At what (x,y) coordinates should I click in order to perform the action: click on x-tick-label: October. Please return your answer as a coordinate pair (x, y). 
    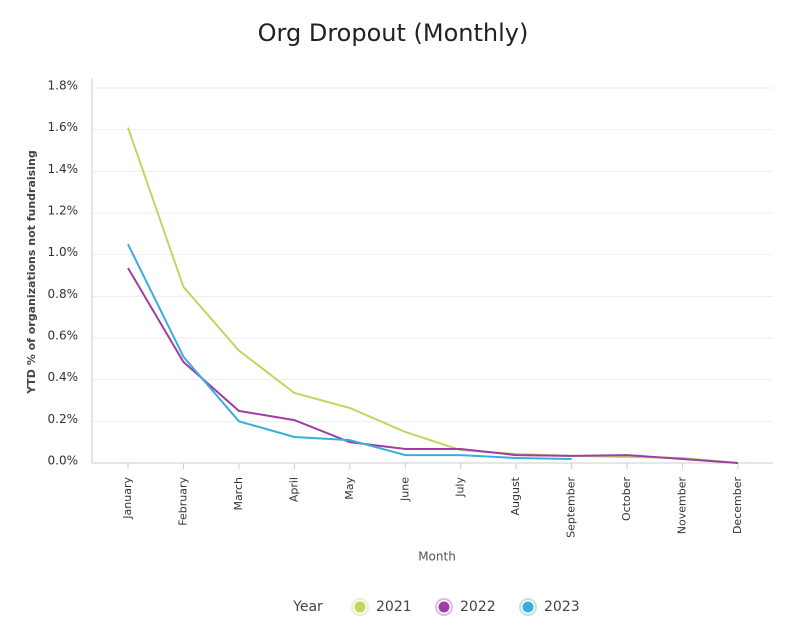
    Looking at the image, I should click on (626, 499).